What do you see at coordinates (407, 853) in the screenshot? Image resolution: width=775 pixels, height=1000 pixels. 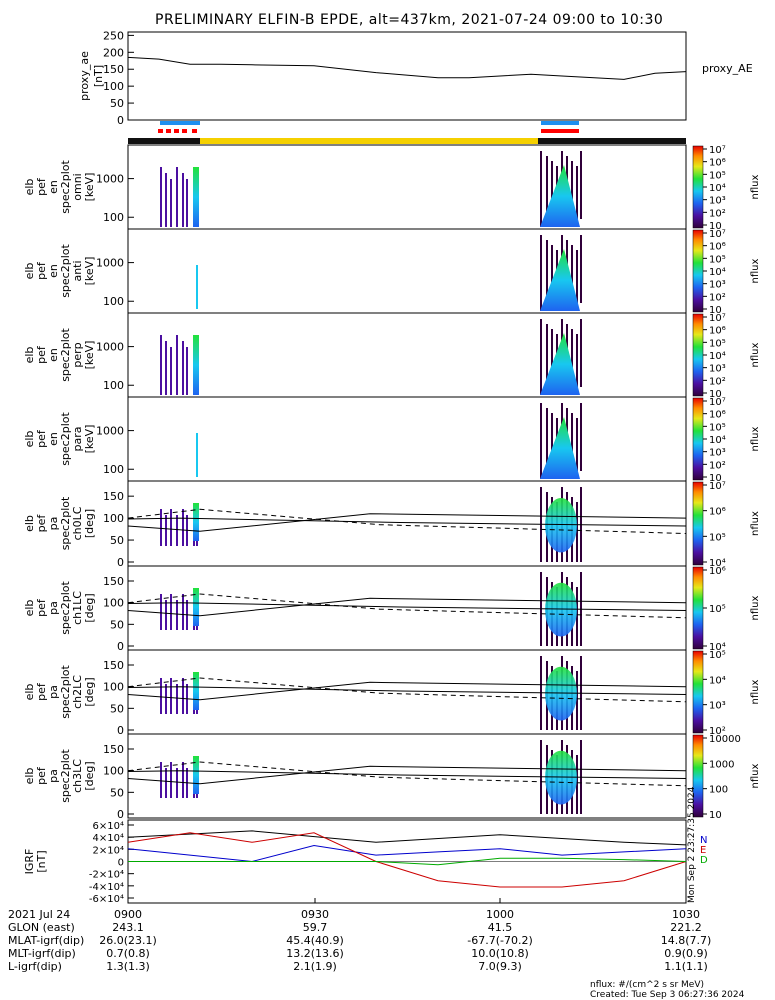 I see `igrf-series-N` at bounding box center [407, 853].